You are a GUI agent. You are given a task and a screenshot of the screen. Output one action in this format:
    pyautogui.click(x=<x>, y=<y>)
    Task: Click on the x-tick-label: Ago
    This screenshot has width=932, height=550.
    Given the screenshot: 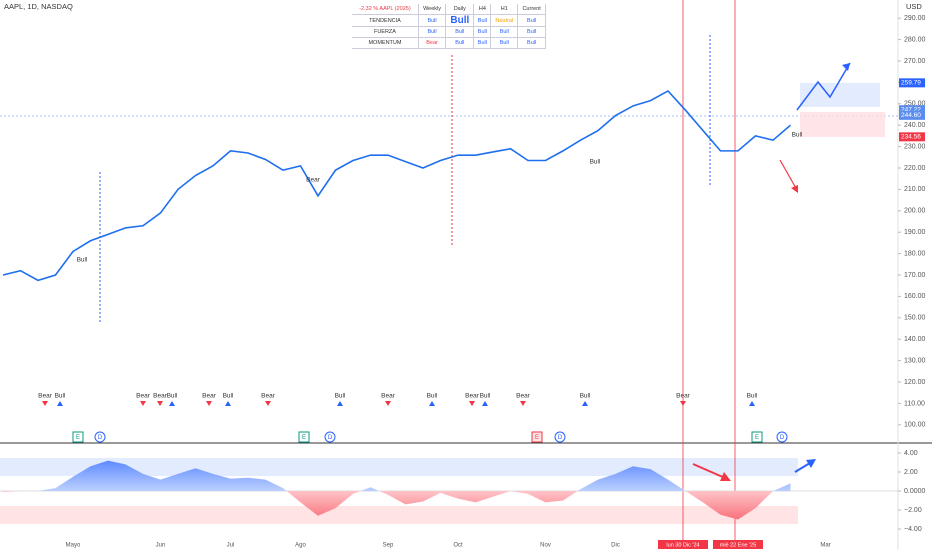 What is the action you would take?
    pyautogui.click(x=300, y=546)
    